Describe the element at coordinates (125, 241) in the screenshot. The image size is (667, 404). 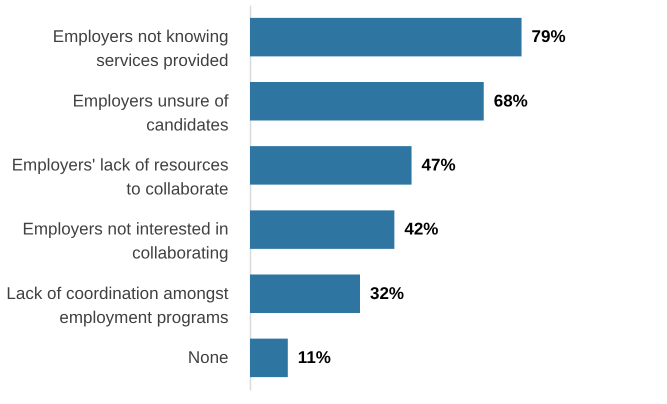
I see `y-tick-label: Employers not interested in collaborating` at that location.